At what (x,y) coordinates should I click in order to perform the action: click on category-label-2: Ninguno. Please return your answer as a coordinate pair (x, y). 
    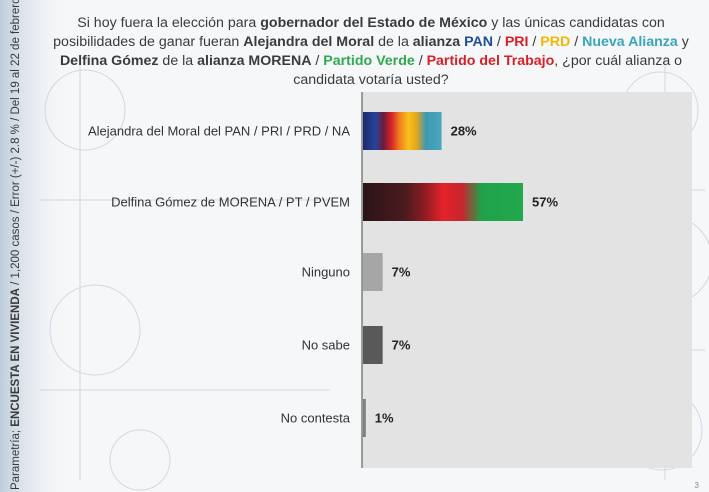
    Looking at the image, I should click on (326, 272).